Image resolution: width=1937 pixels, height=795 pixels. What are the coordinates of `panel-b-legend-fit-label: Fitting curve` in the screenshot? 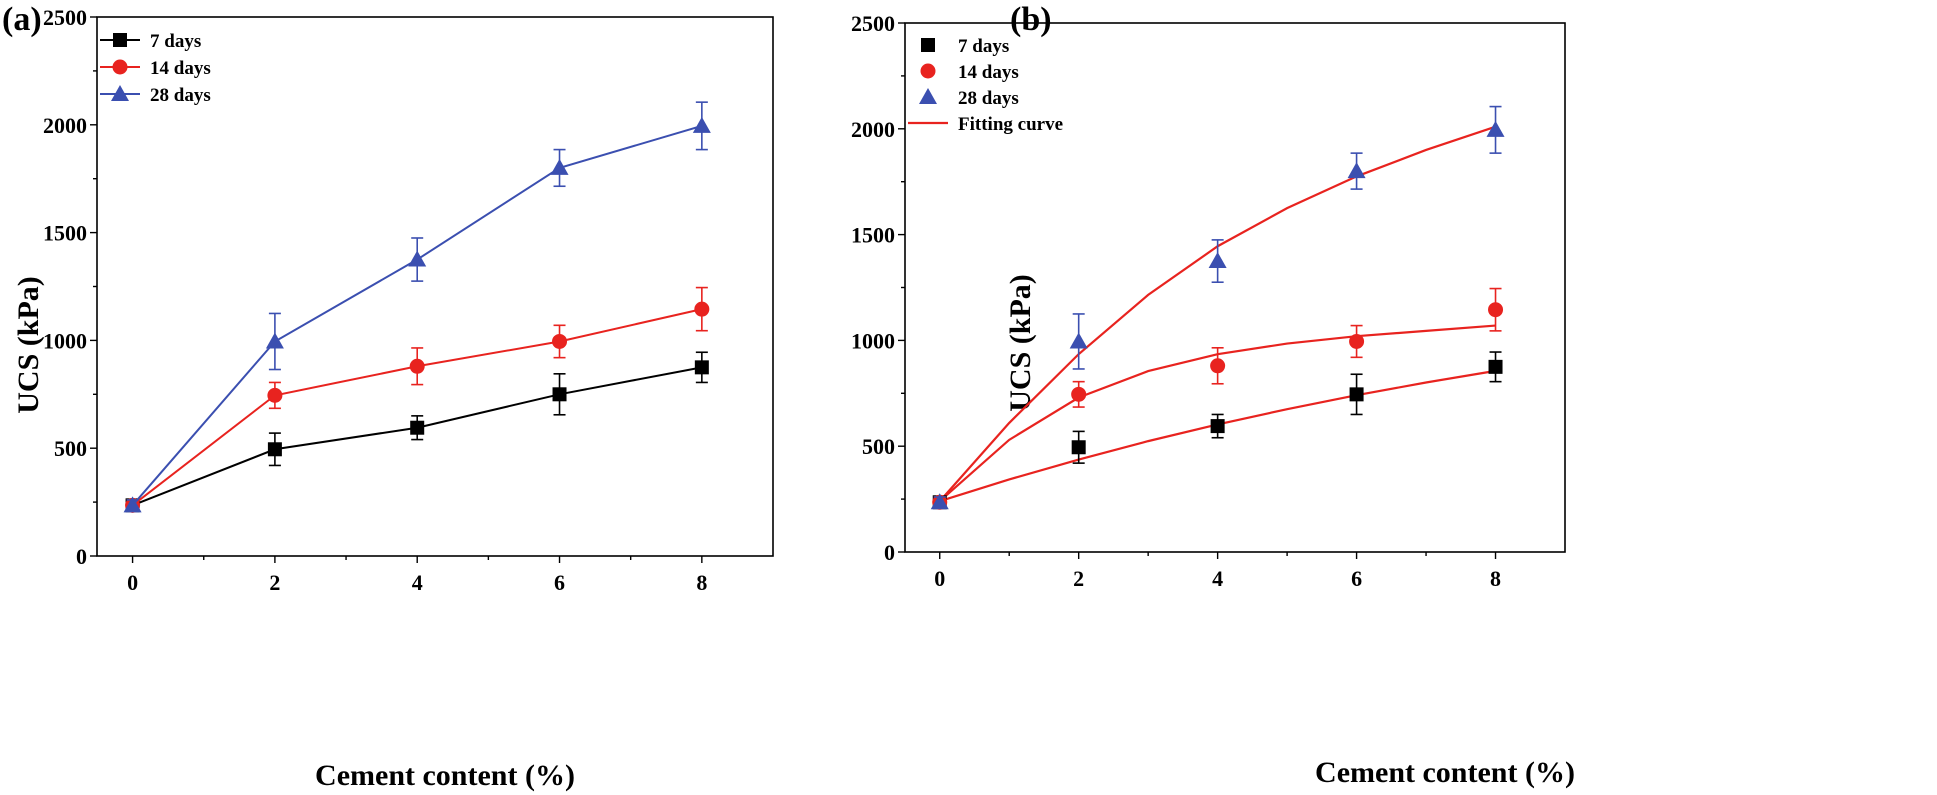 It's located at (1010, 124).